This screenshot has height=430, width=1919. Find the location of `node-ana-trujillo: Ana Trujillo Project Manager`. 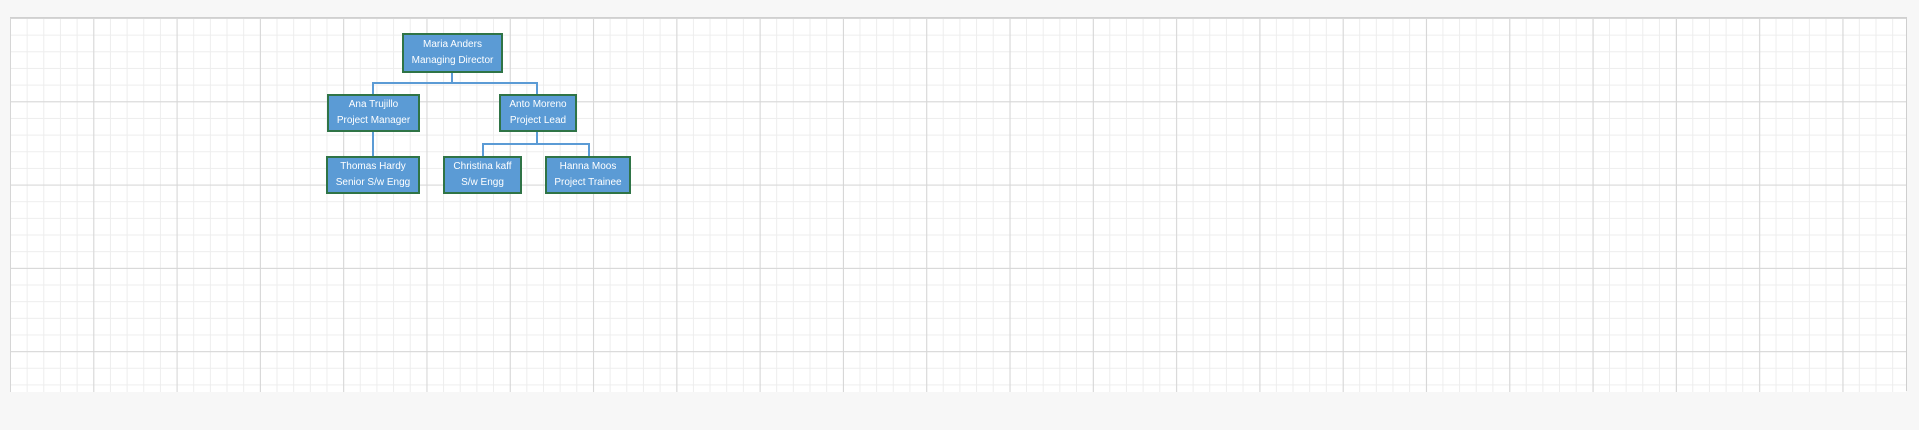

node-ana-trujillo: Ana Trujillo Project Manager is located at coordinates (373, 113).